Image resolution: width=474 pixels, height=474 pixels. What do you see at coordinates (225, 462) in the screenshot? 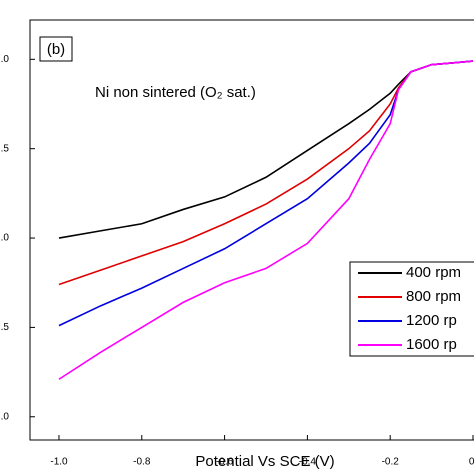
I see `x-tick-label: -0.6` at bounding box center [225, 462].